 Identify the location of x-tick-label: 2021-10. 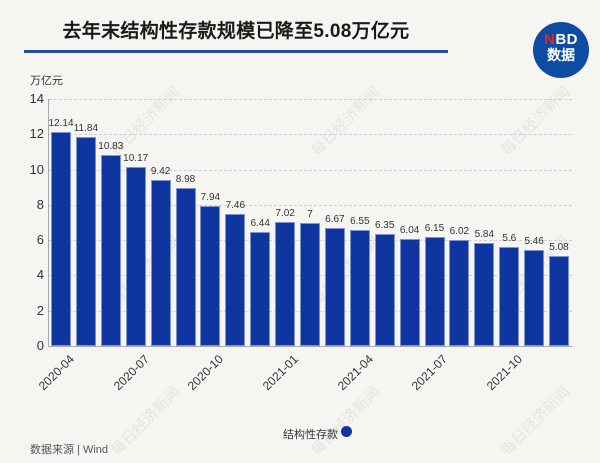
(505, 373).